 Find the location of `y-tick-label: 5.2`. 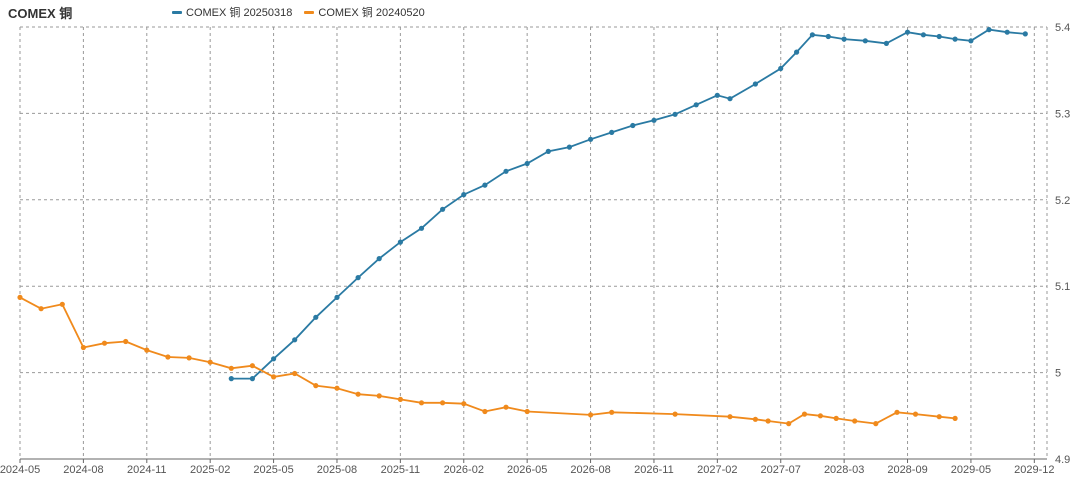

y-tick-label: 5.2 is located at coordinates (1062, 201).